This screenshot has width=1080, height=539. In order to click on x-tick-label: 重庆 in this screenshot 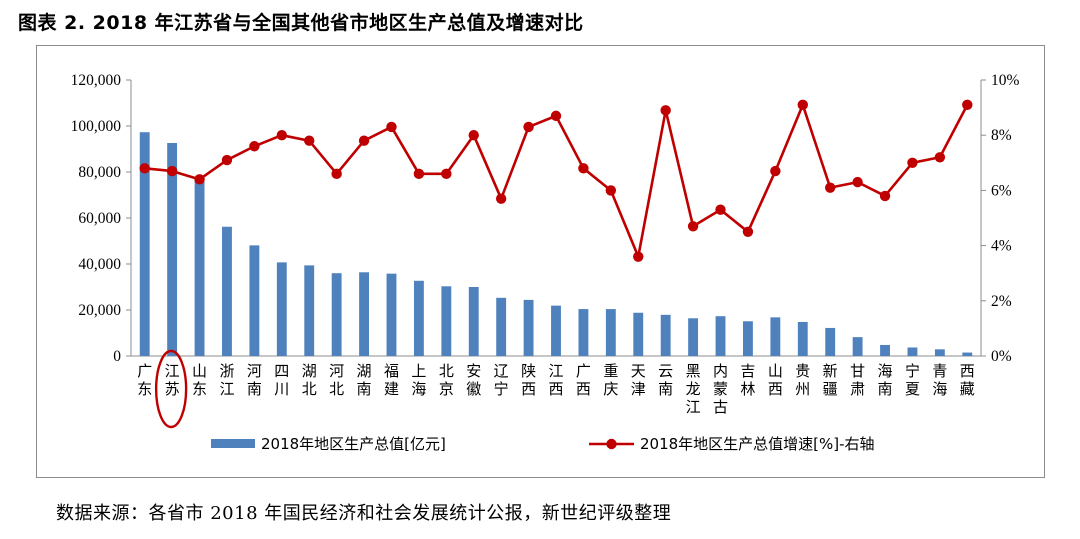, I will do `click(610, 380)`.